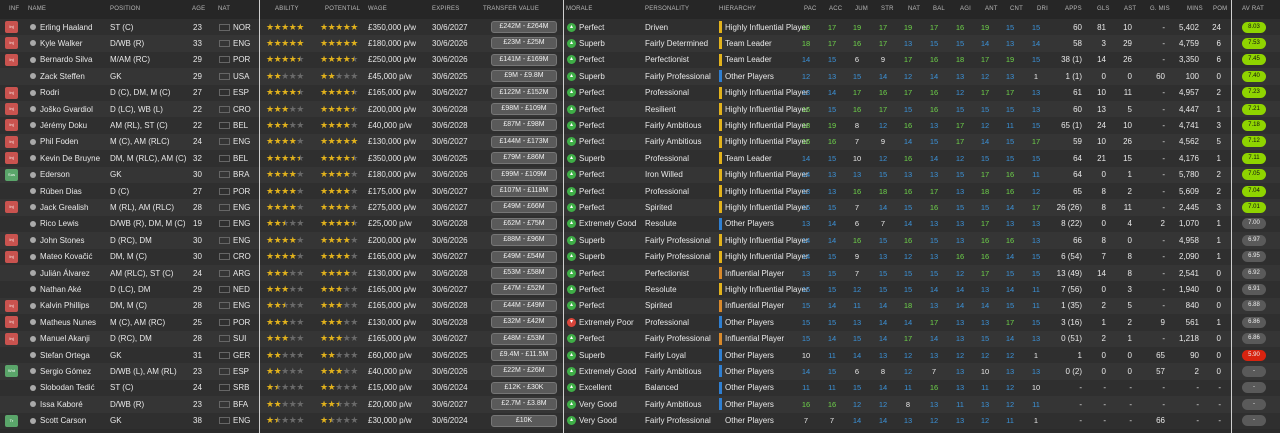  Describe the element at coordinates (63, 421) in the screenshot. I see `player-name: Scott Carson` at that location.